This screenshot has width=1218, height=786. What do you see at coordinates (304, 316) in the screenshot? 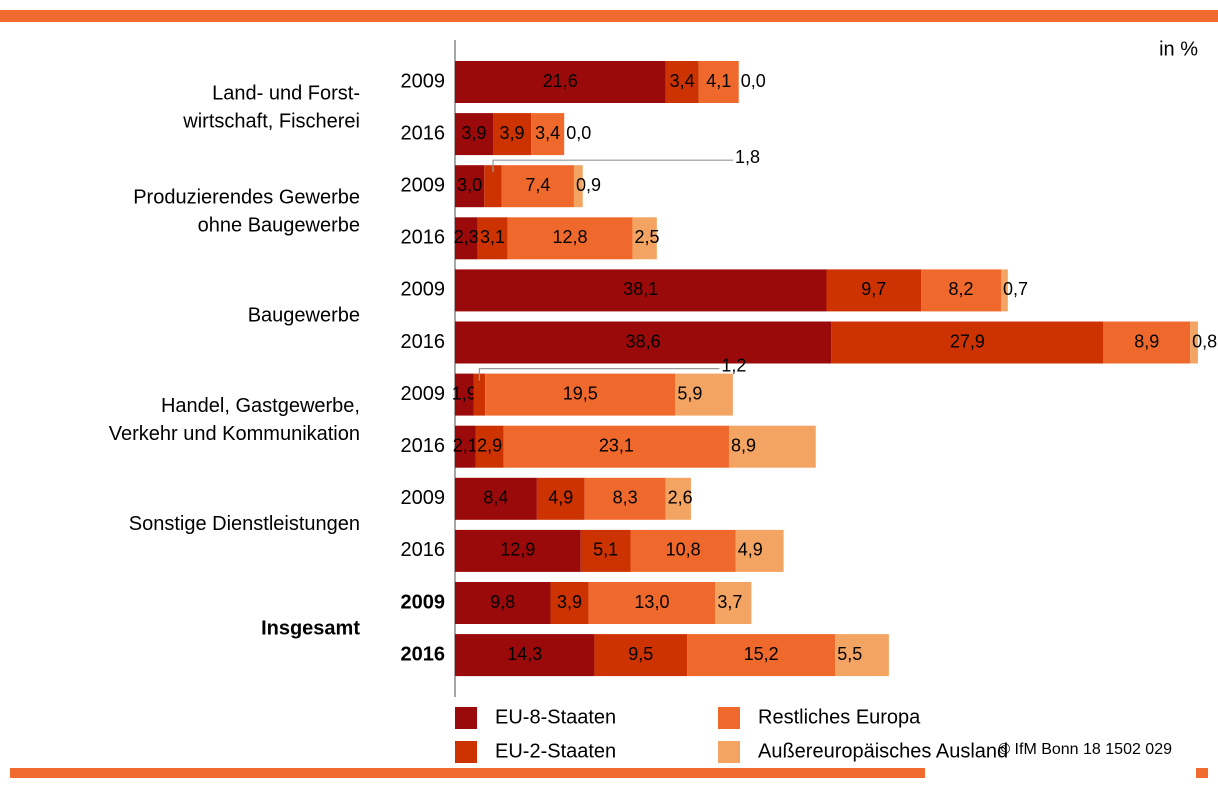
I see `group-label: Baugewerbe` at bounding box center [304, 316].